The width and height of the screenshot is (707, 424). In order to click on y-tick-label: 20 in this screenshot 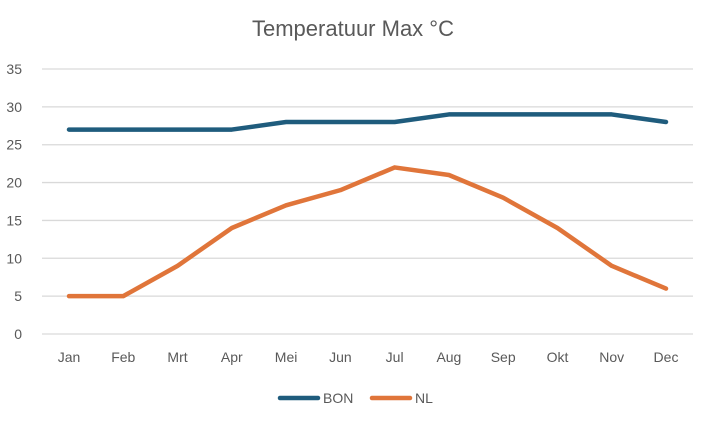, I will do `click(14, 183)`.